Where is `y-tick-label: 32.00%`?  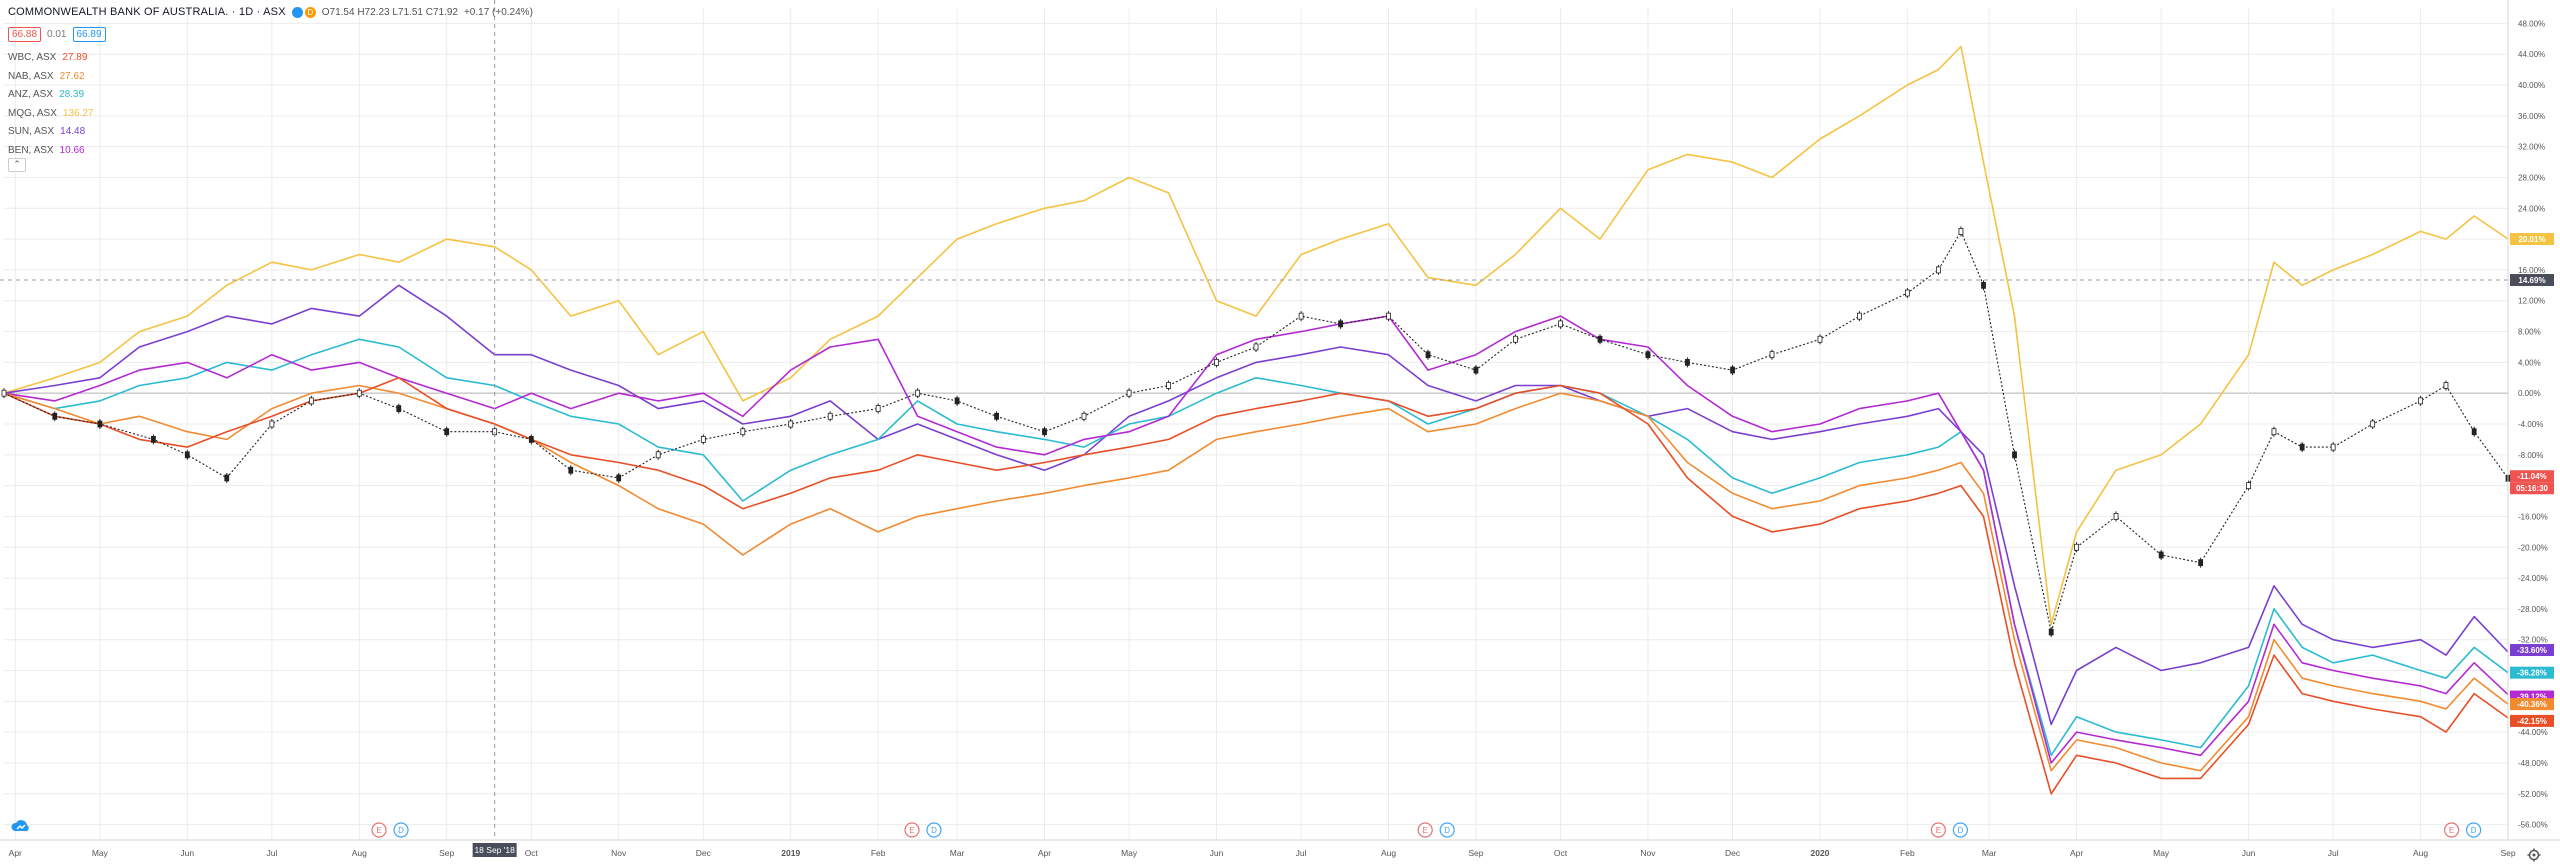 y-tick-label: 32.00% is located at coordinates (2531, 147).